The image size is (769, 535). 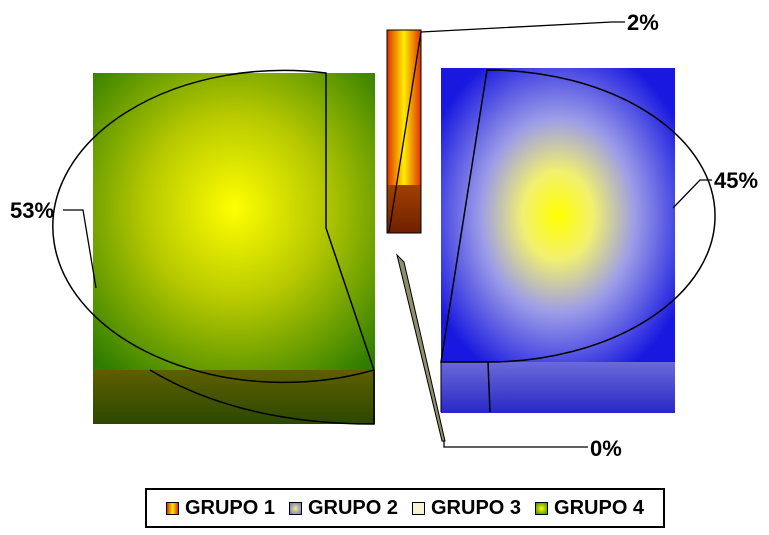 What do you see at coordinates (32, 210) in the screenshot?
I see `data-label-grupo-4: 53%` at bounding box center [32, 210].